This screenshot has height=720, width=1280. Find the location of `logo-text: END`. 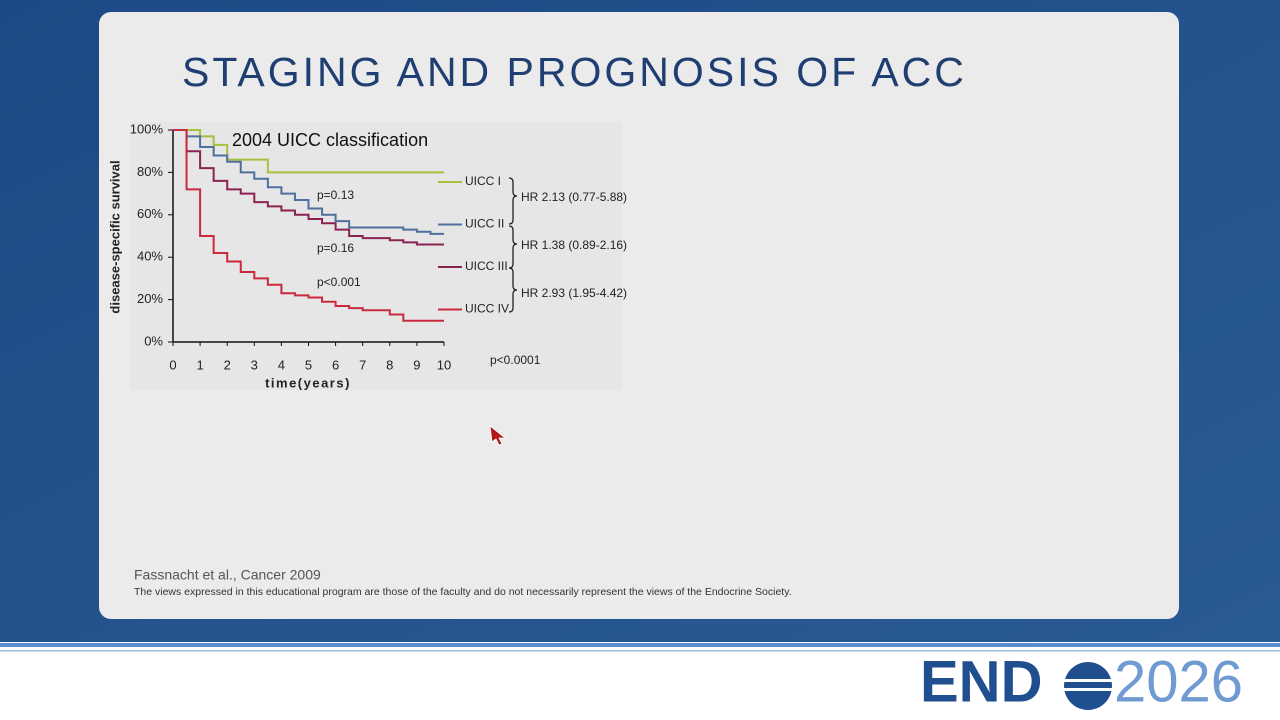

logo-text: END is located at coordinates (981, 681).